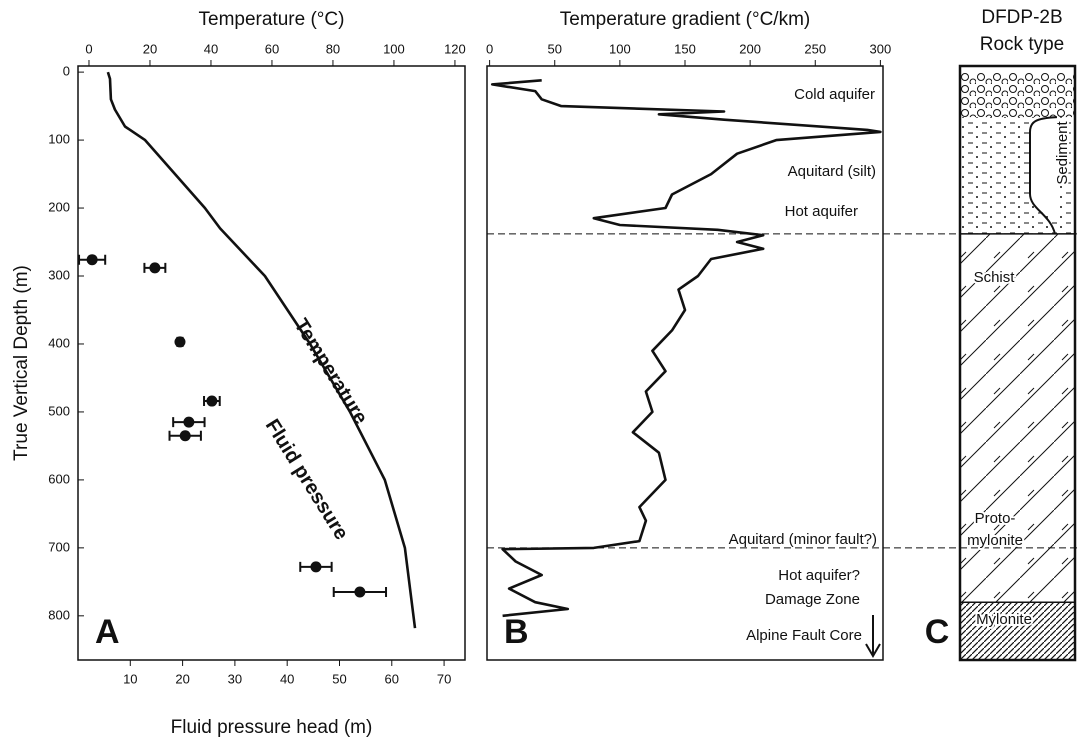  Describe the element at coordinates (804, 635) in the screenshot. I see `annotation: Alpine Fault Core` at that location.